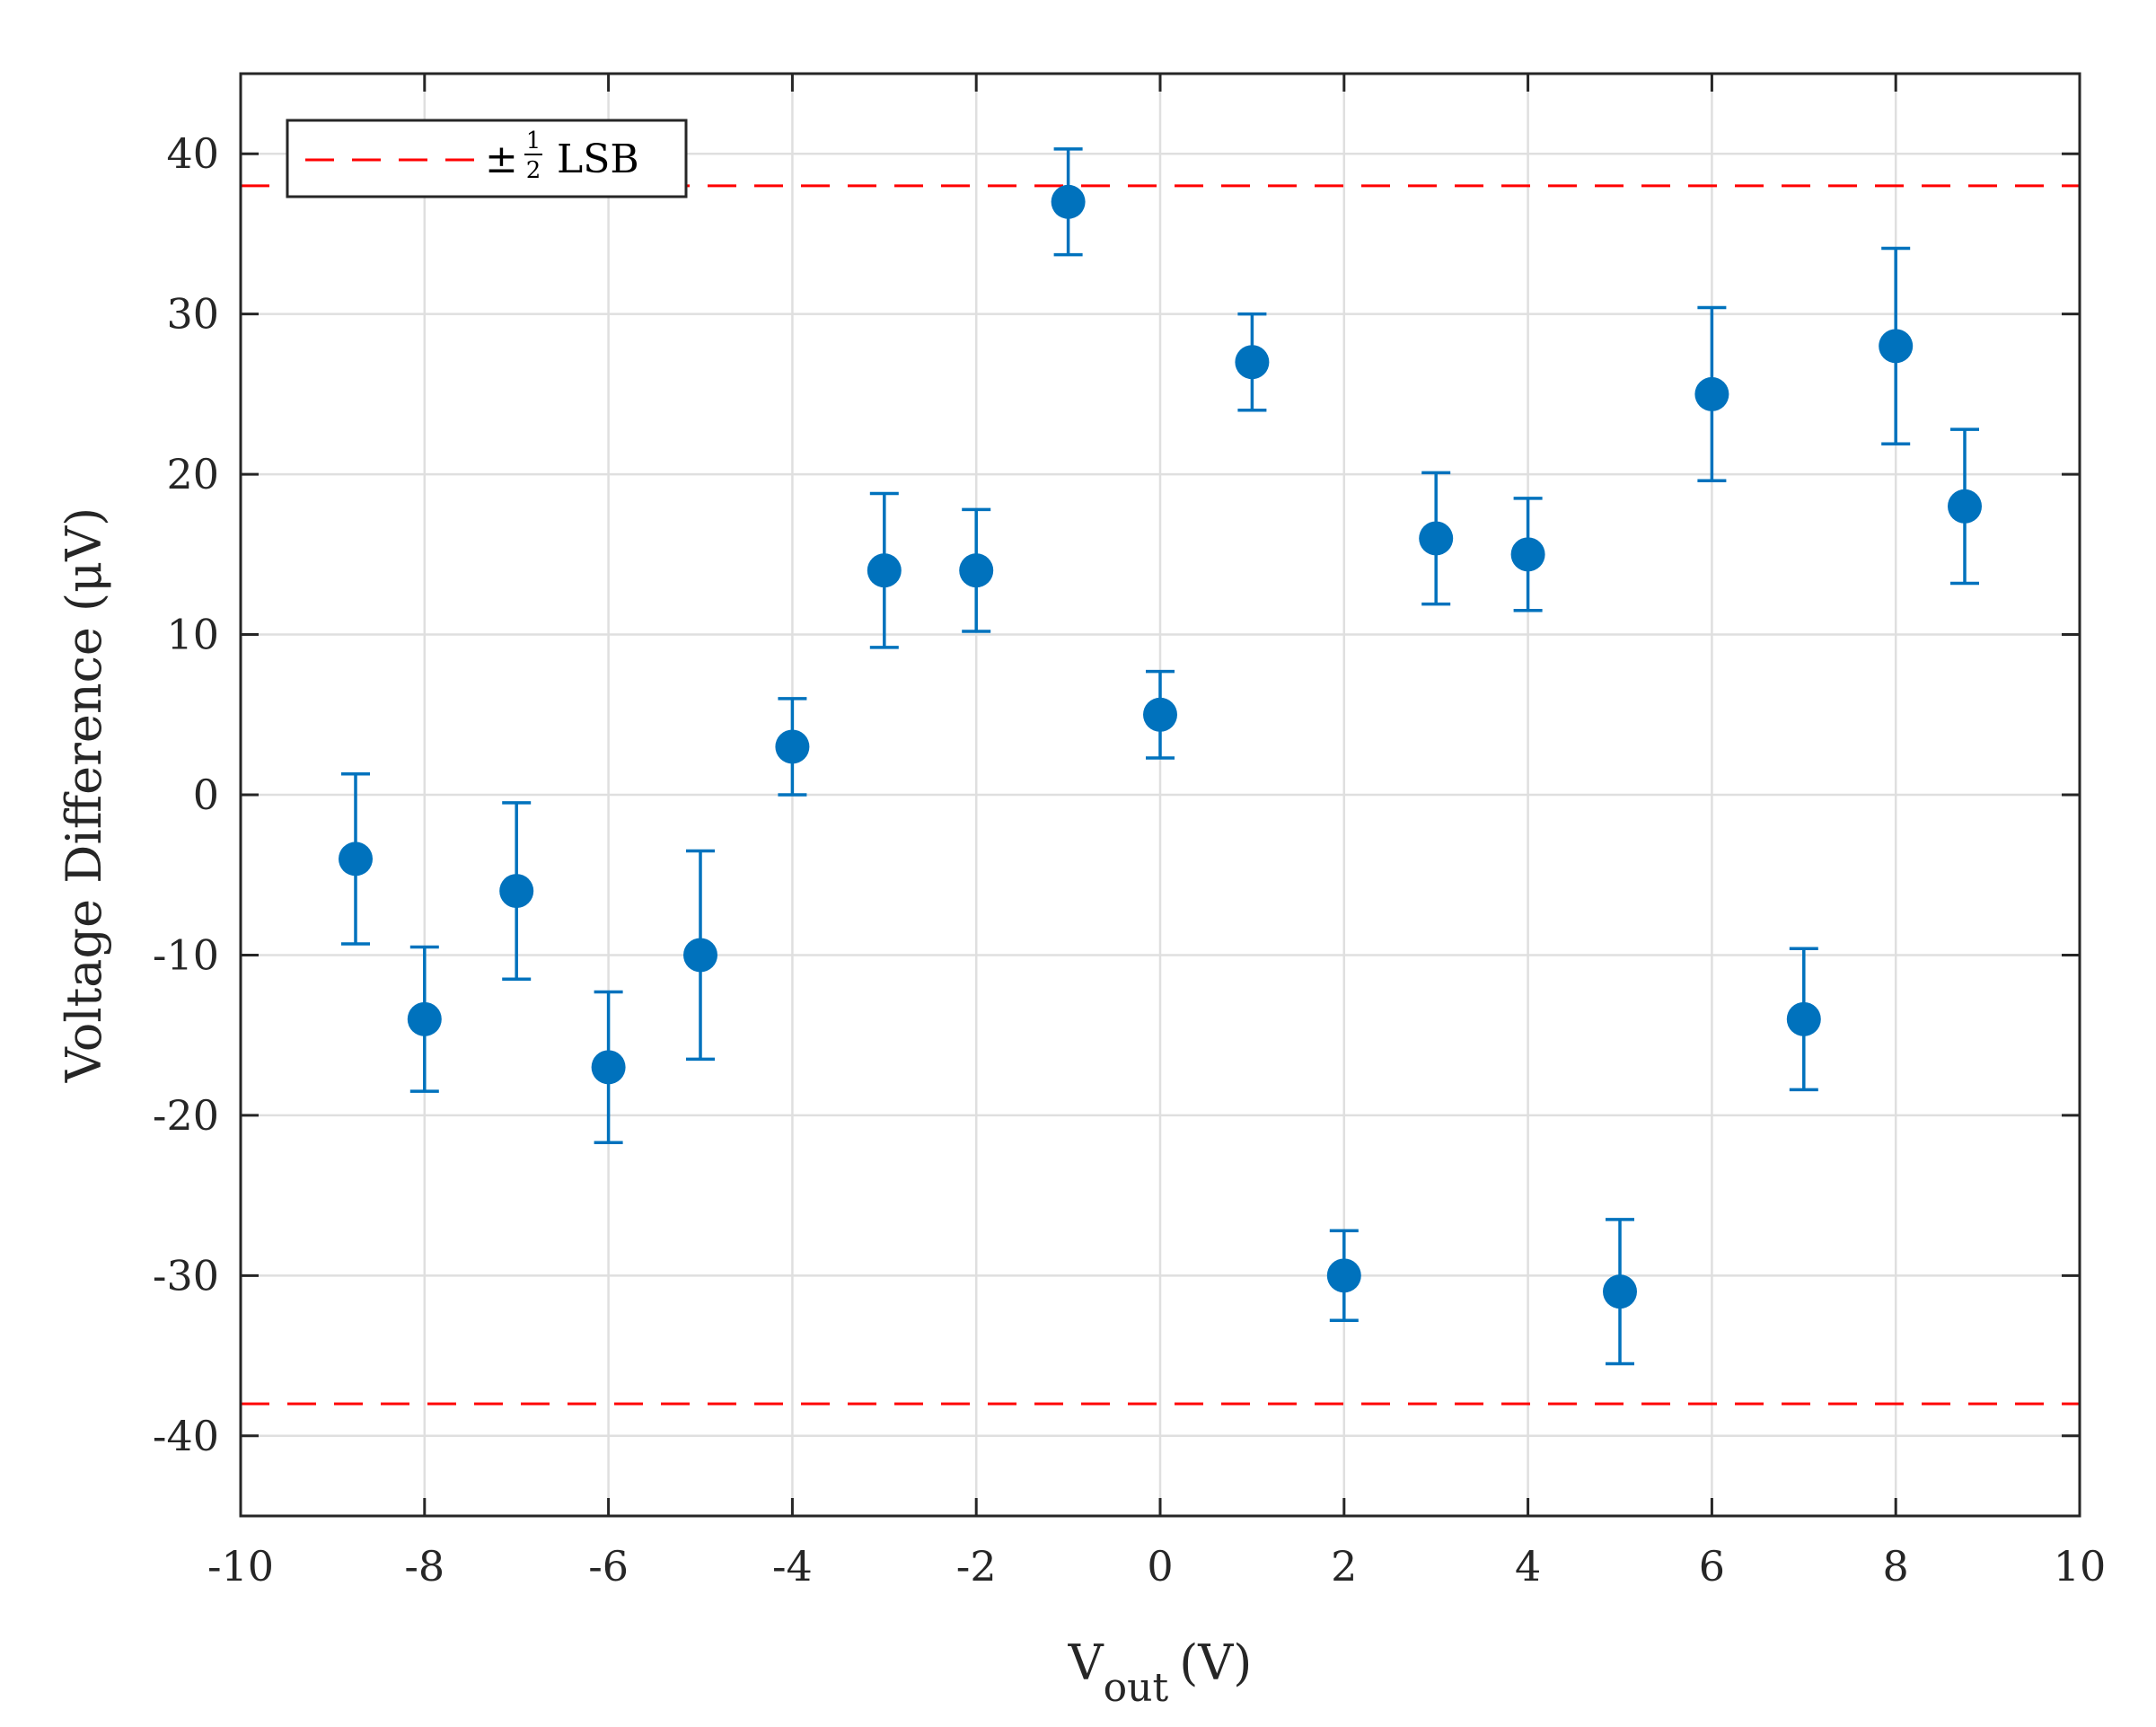 This screenshot has height=1727, width=2156. Describe the element at coordinates (1086, 1662) in the screenshot. I see `x-axis-title-main: V` at that location.